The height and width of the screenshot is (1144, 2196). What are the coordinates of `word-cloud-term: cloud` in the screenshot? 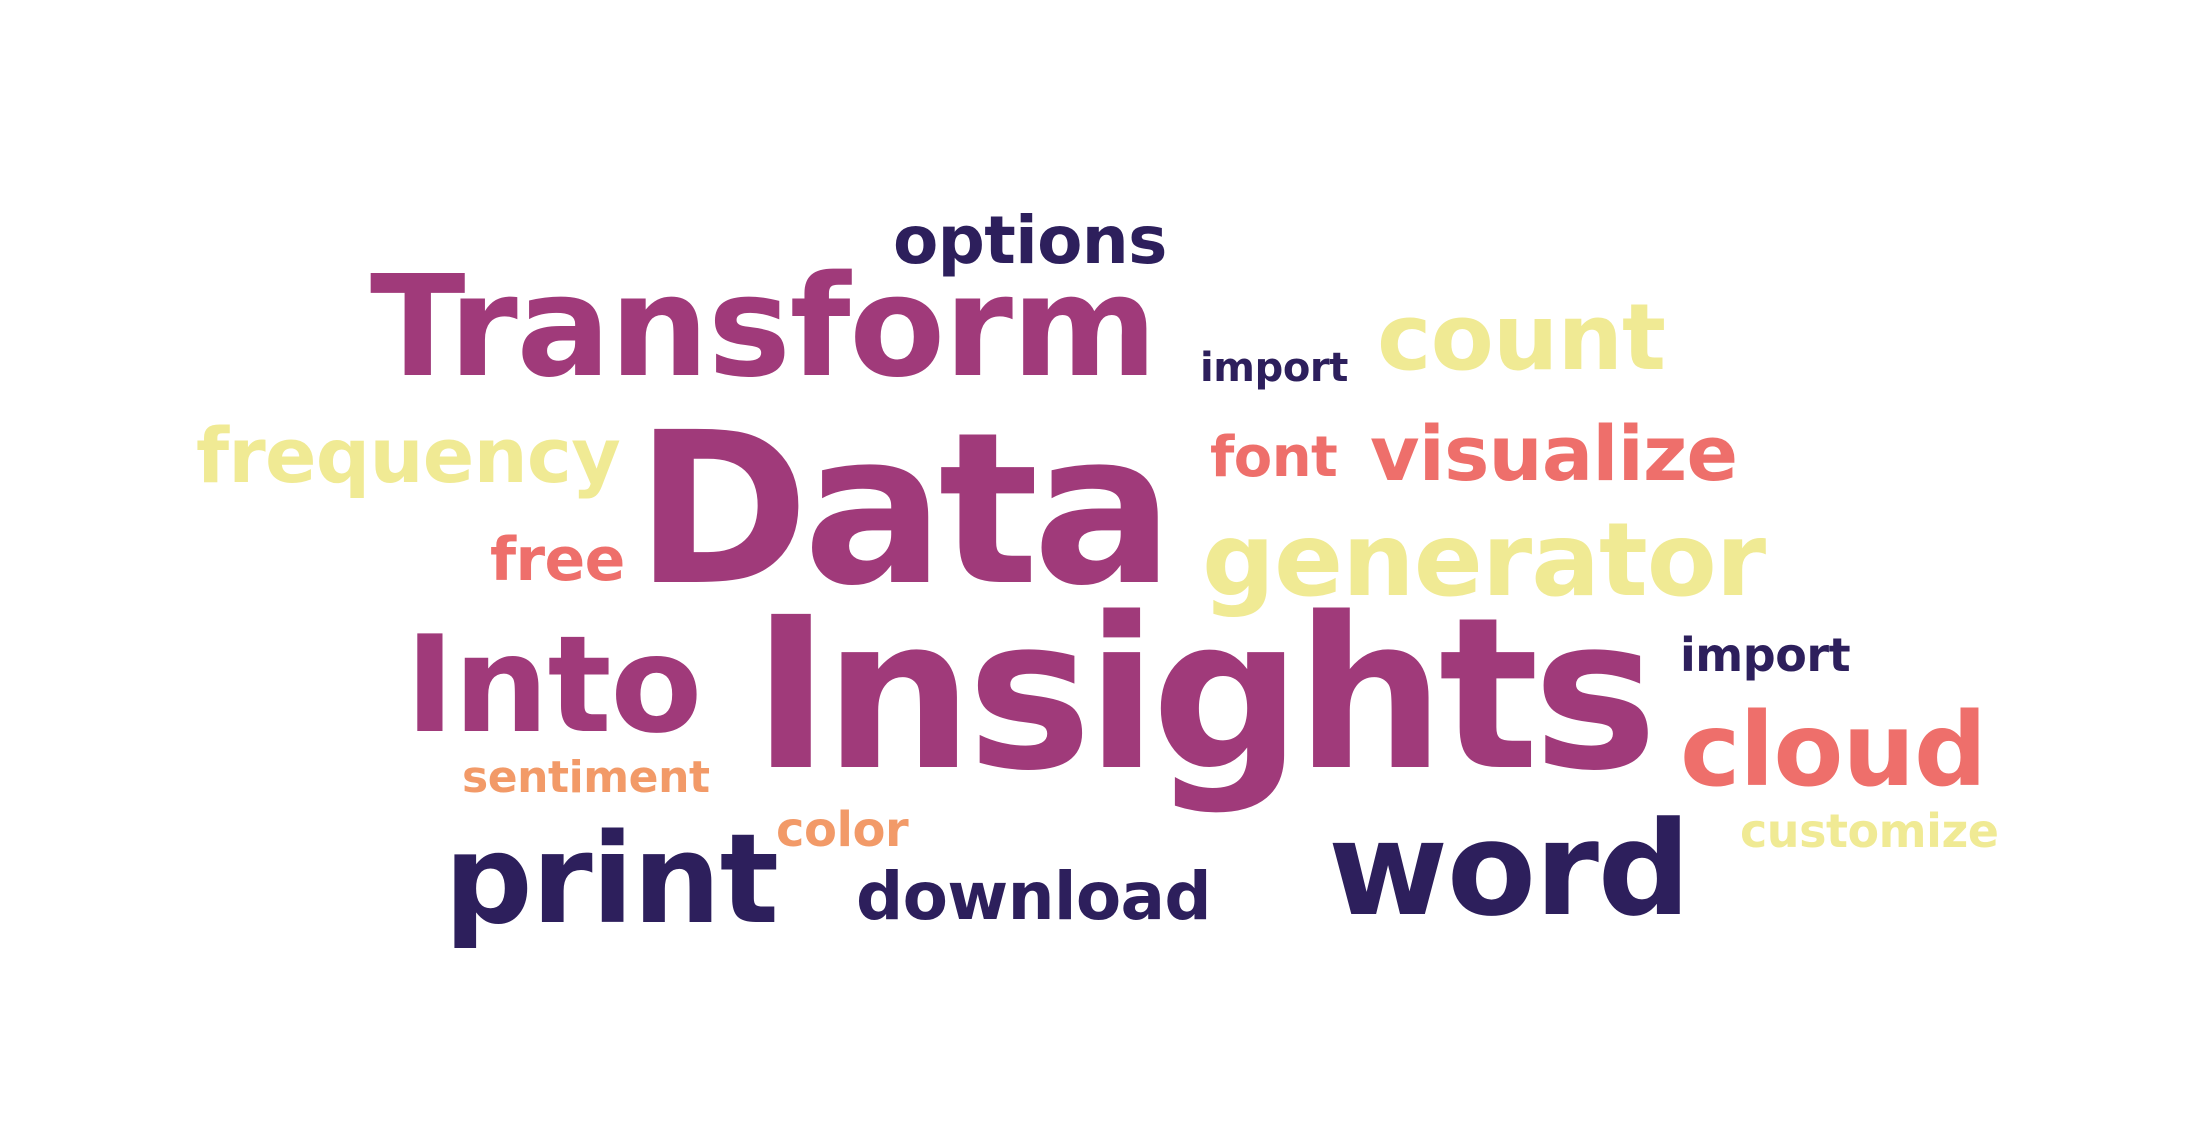 It's located at (1833, 750).